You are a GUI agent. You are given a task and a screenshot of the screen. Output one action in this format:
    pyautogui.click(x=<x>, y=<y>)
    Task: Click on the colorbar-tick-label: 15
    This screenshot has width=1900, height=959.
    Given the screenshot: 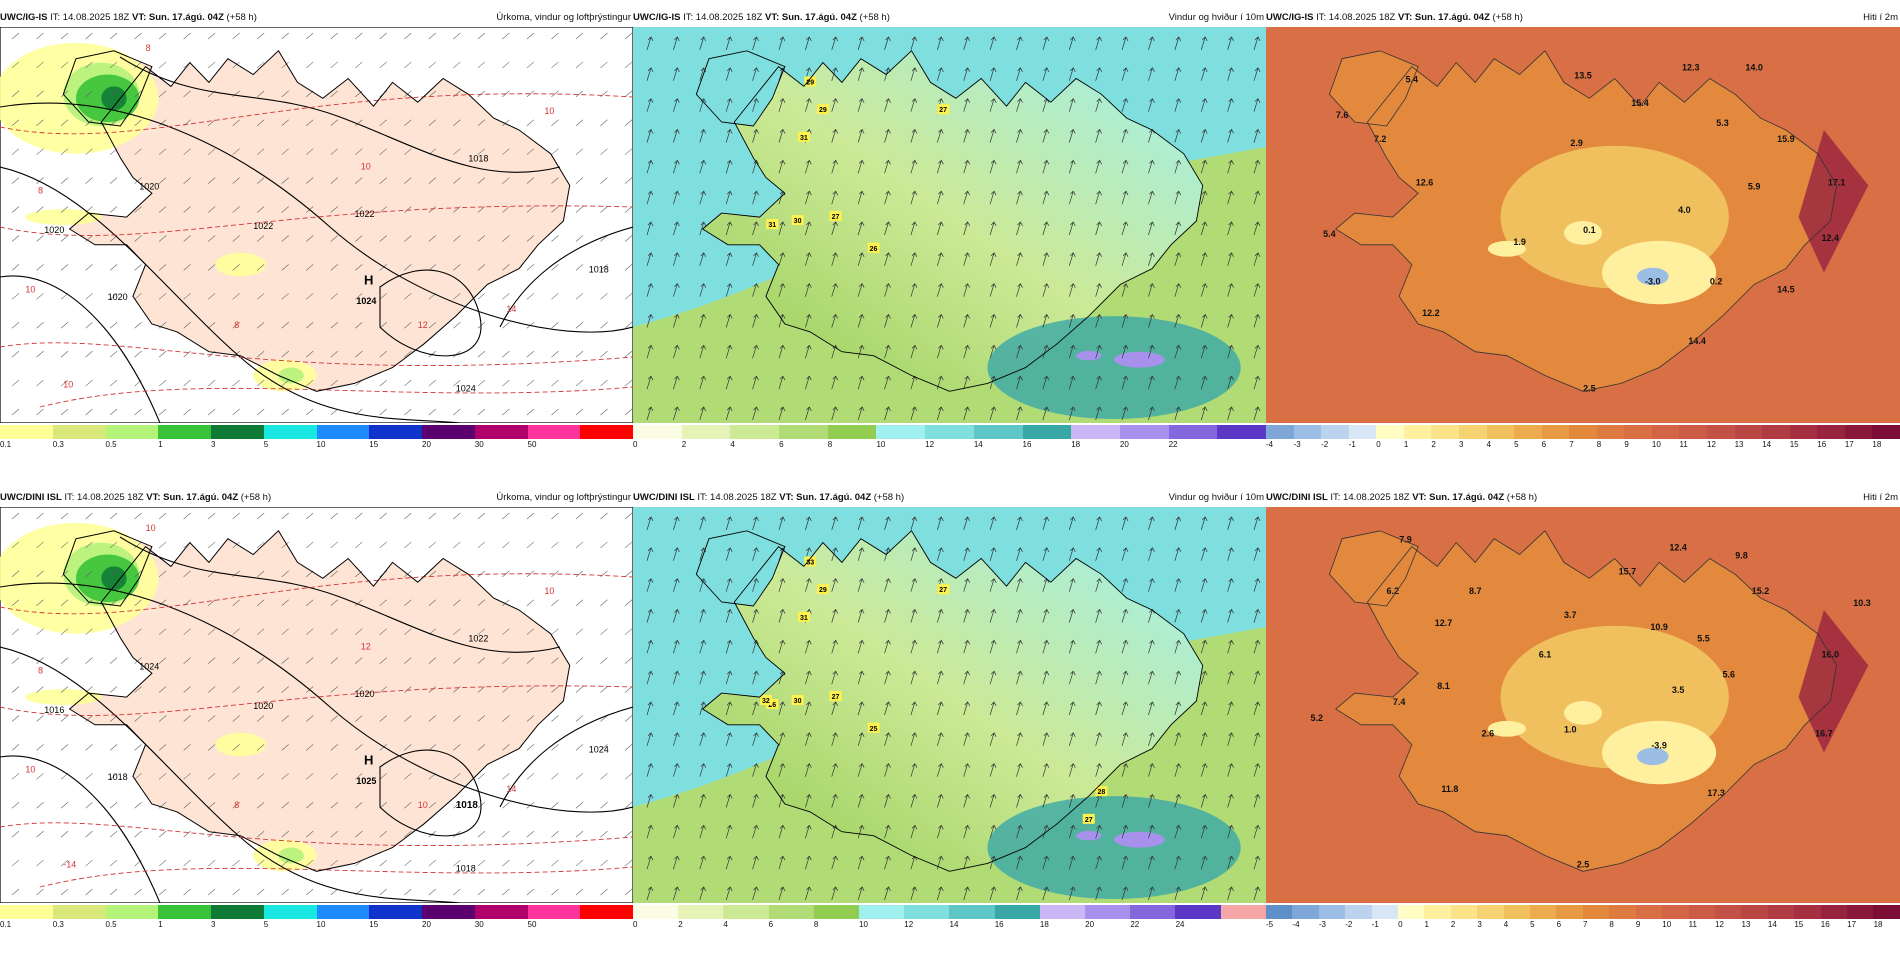 What is the action you would take?
    pyautogui.click(x=1799, y=924)
    